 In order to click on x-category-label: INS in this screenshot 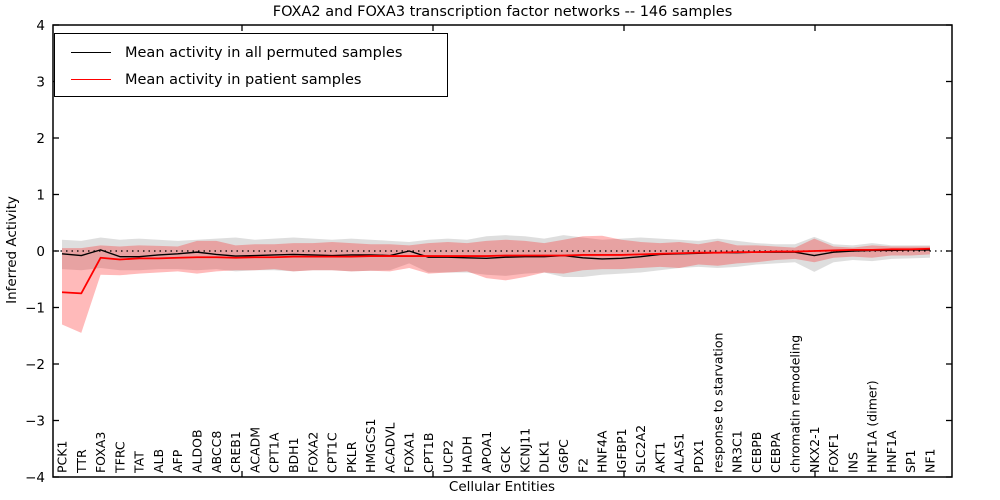, I will do `click(852, 462)`.